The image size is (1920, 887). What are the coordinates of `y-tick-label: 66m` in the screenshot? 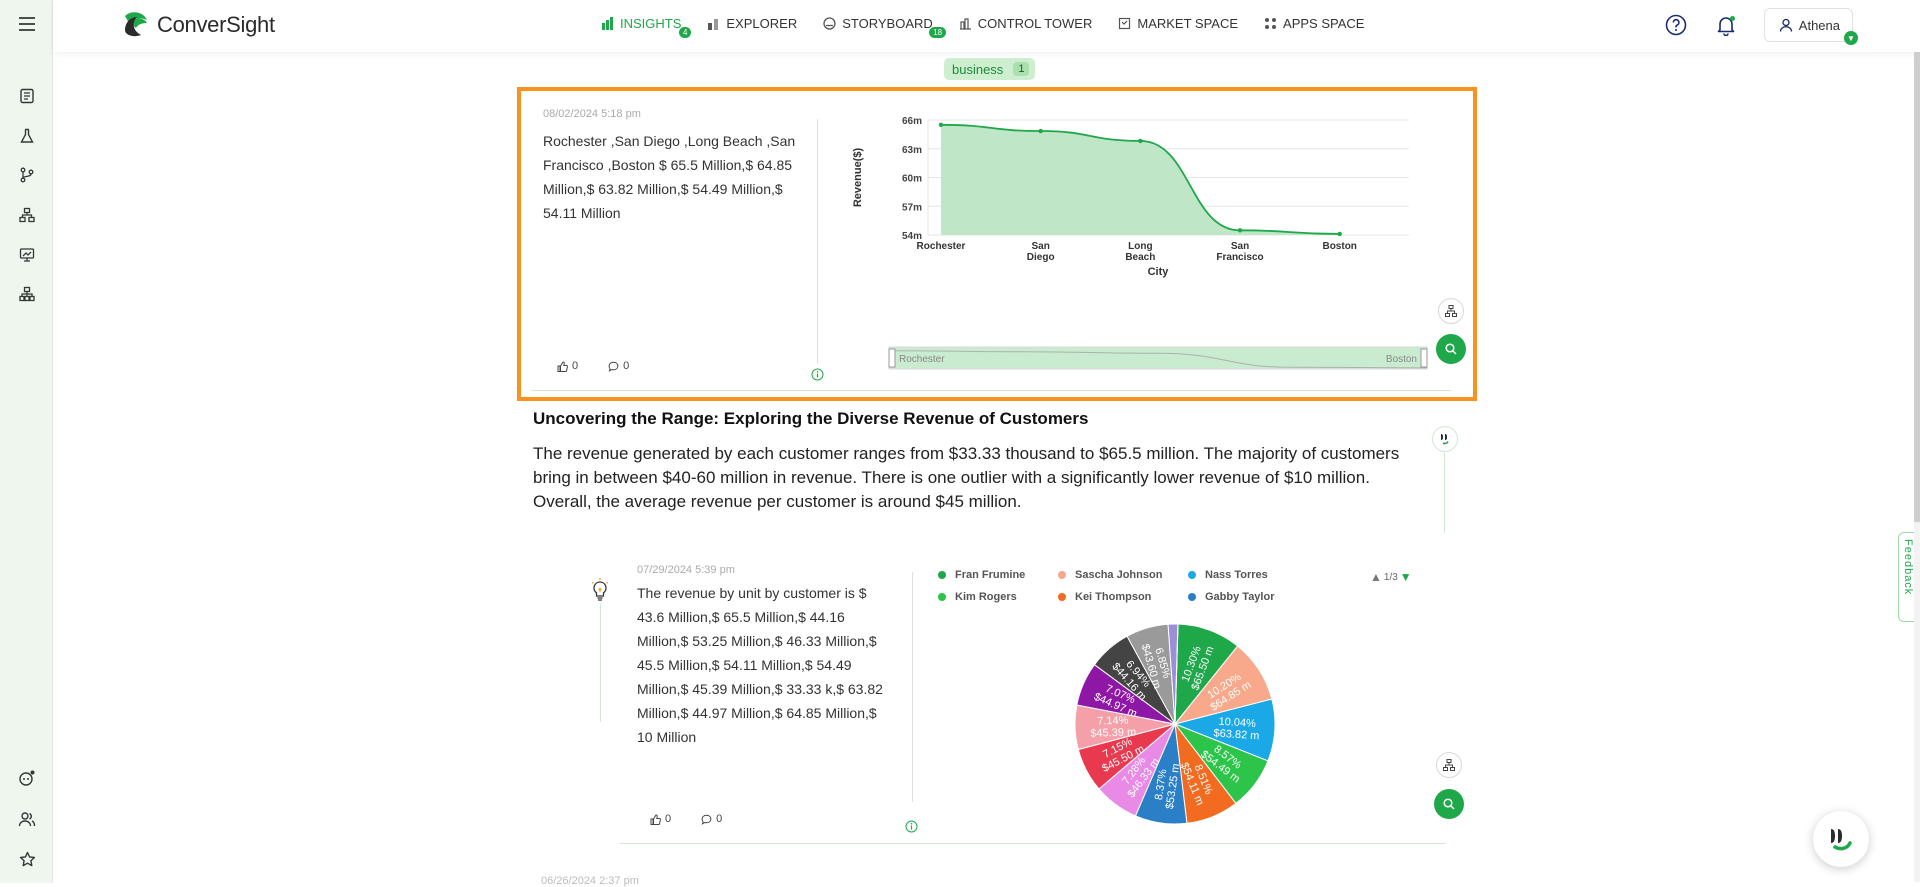 It's located at (912, 121).